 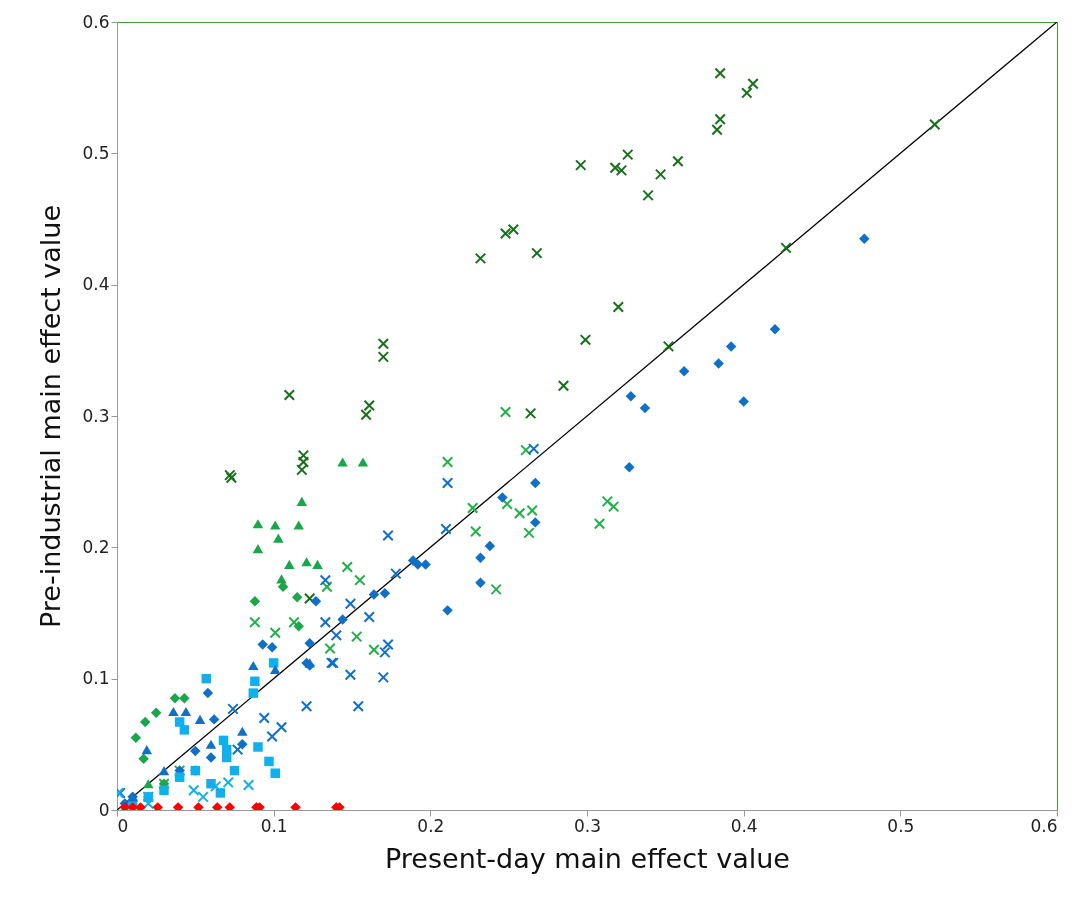 What do you see at coordinates (587, 858) in the screenshot?
I see `x-axis-title: Present-day main effect value` at bounding box center [587, 858].